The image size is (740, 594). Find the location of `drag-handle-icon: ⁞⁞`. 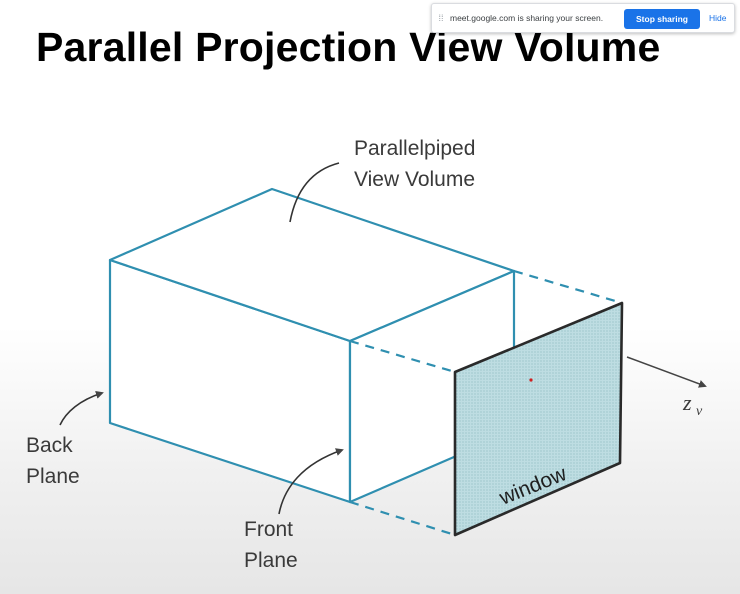

drag-handle-icon: ⁞⁞ is located at coordinates (441, 18).